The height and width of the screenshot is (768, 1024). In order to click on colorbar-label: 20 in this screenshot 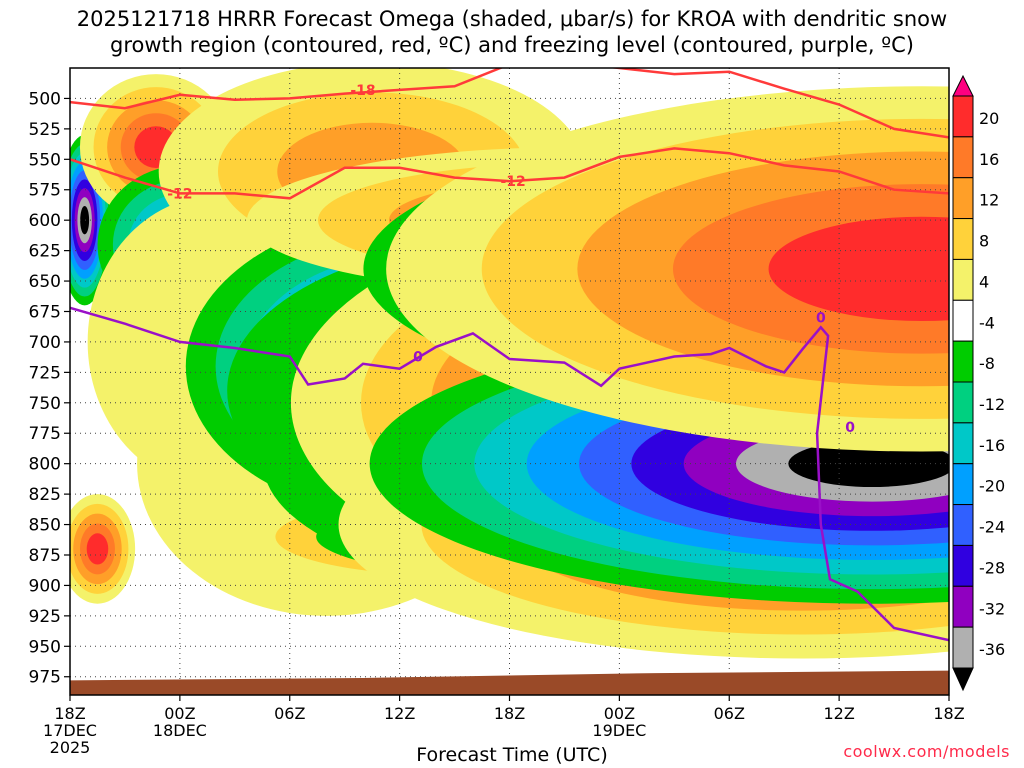, I will do `click(989, 118)`.